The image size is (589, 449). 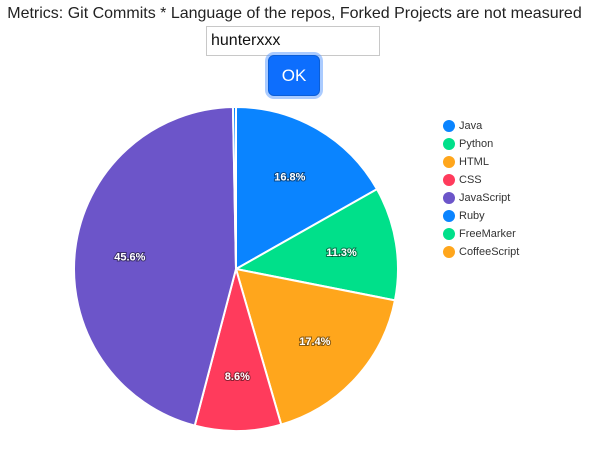 I want to click on legend-item-coffeescript: CoffeeScript, so click(x=481, y=252).